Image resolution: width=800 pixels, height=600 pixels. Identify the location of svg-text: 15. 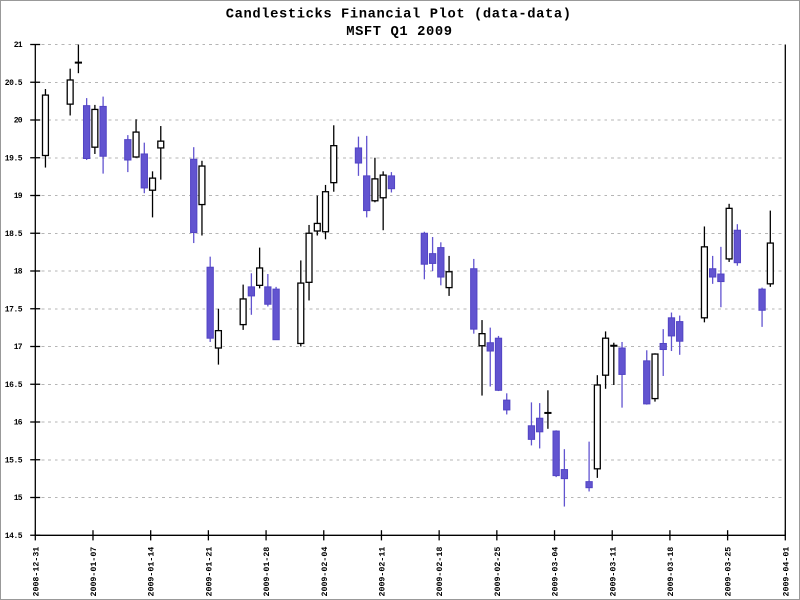
(18, 498).